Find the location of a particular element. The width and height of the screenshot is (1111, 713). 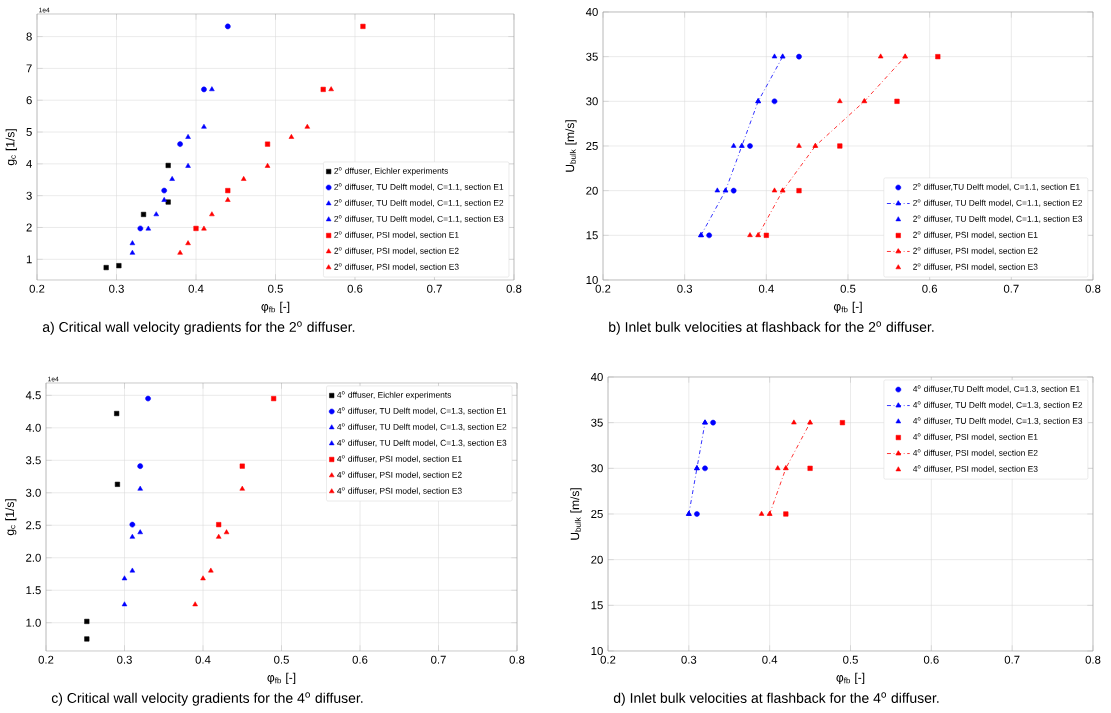

text: c) Critical wall velocity gradients for the 4$^{o}$ diffuser. is located at coordinates (207, 699).